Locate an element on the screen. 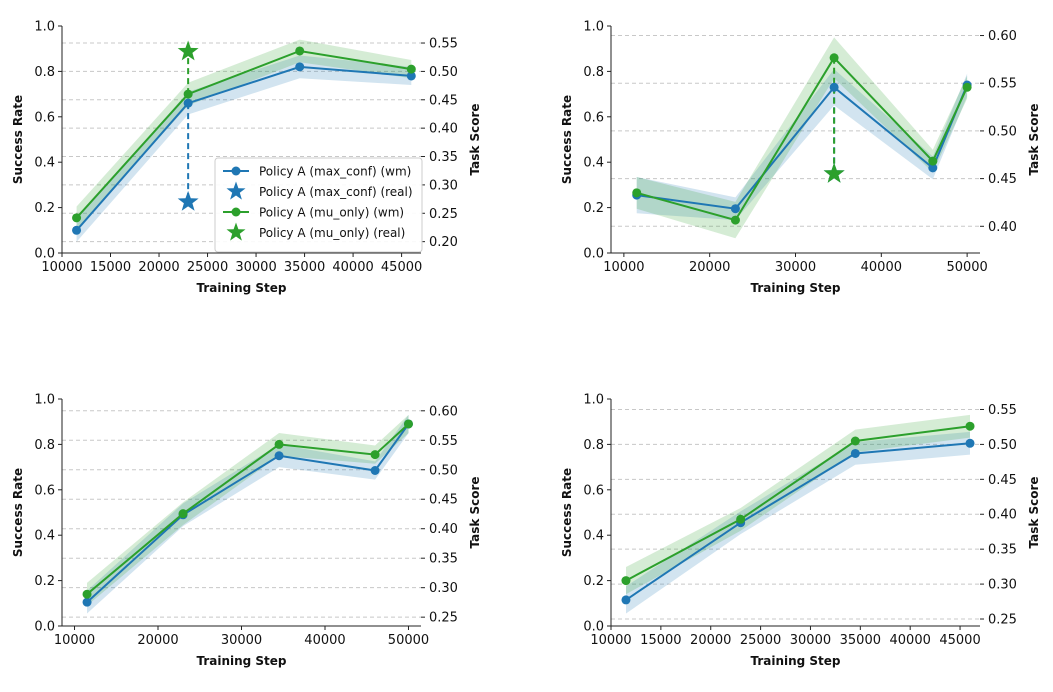 The width and height of the screenshot is (1053, 692). confidence-band-mu_only is located at coordinates (802, 138).